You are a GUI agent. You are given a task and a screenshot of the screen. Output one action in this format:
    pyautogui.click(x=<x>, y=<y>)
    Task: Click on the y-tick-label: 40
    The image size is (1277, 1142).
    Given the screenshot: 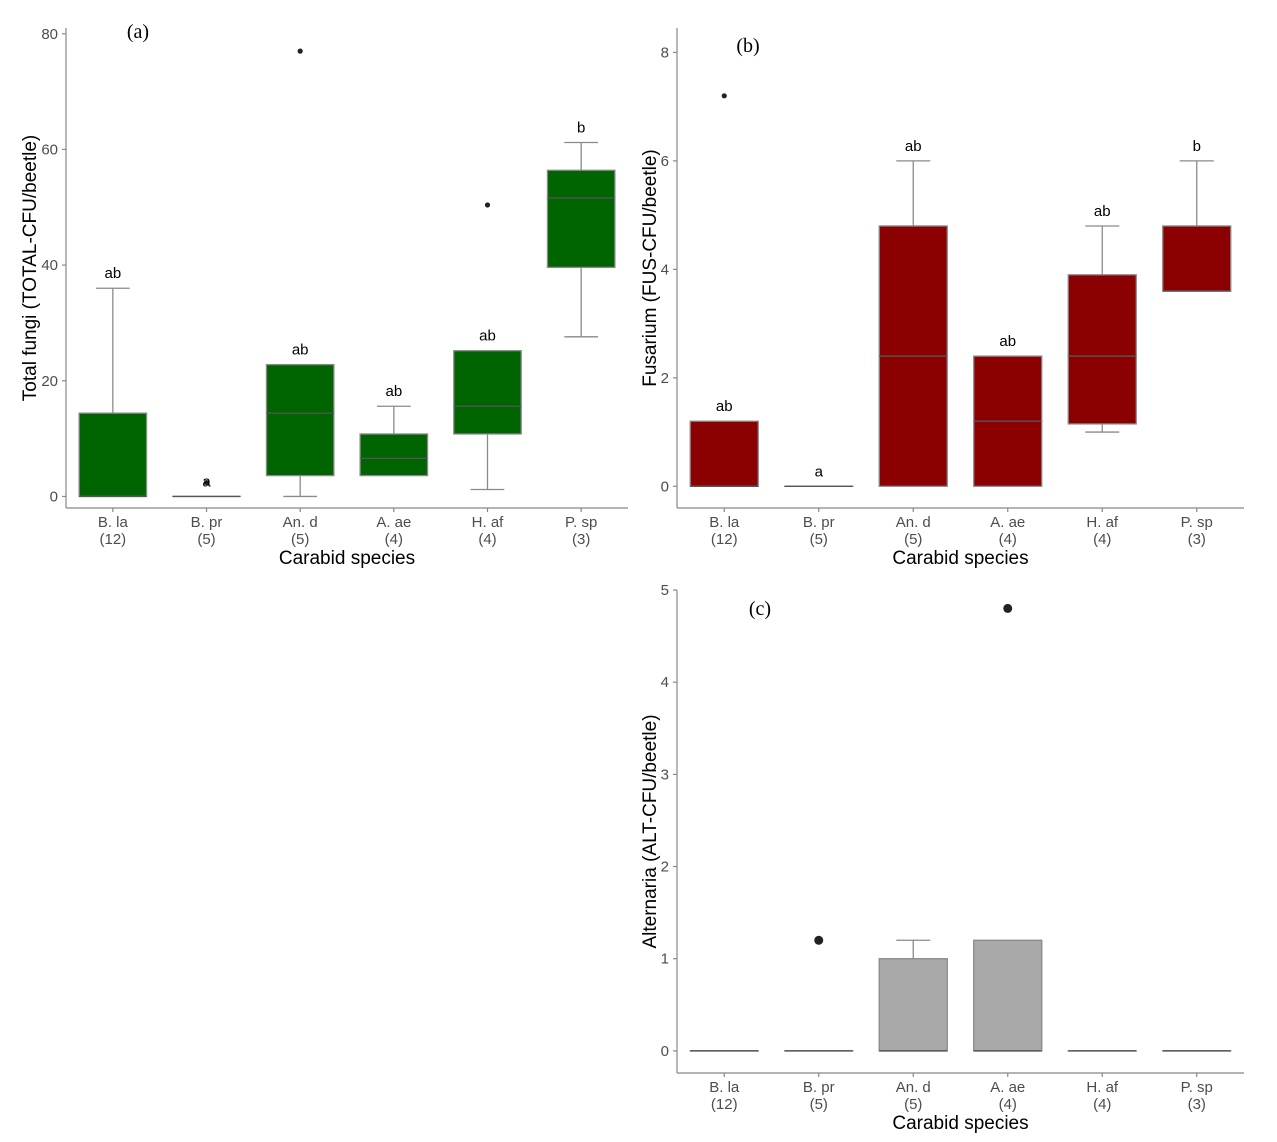 What is the action you would take?
    pyautogui.click(x=49, y=265)
    